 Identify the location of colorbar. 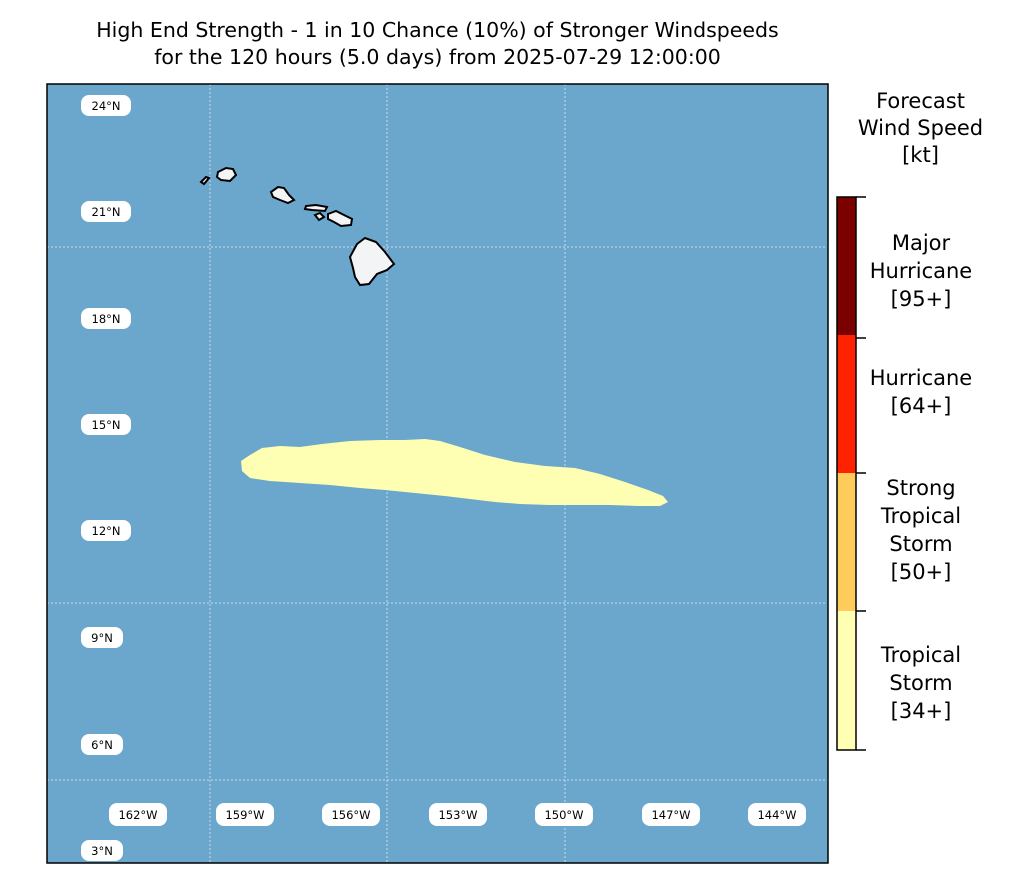
(851, 473).